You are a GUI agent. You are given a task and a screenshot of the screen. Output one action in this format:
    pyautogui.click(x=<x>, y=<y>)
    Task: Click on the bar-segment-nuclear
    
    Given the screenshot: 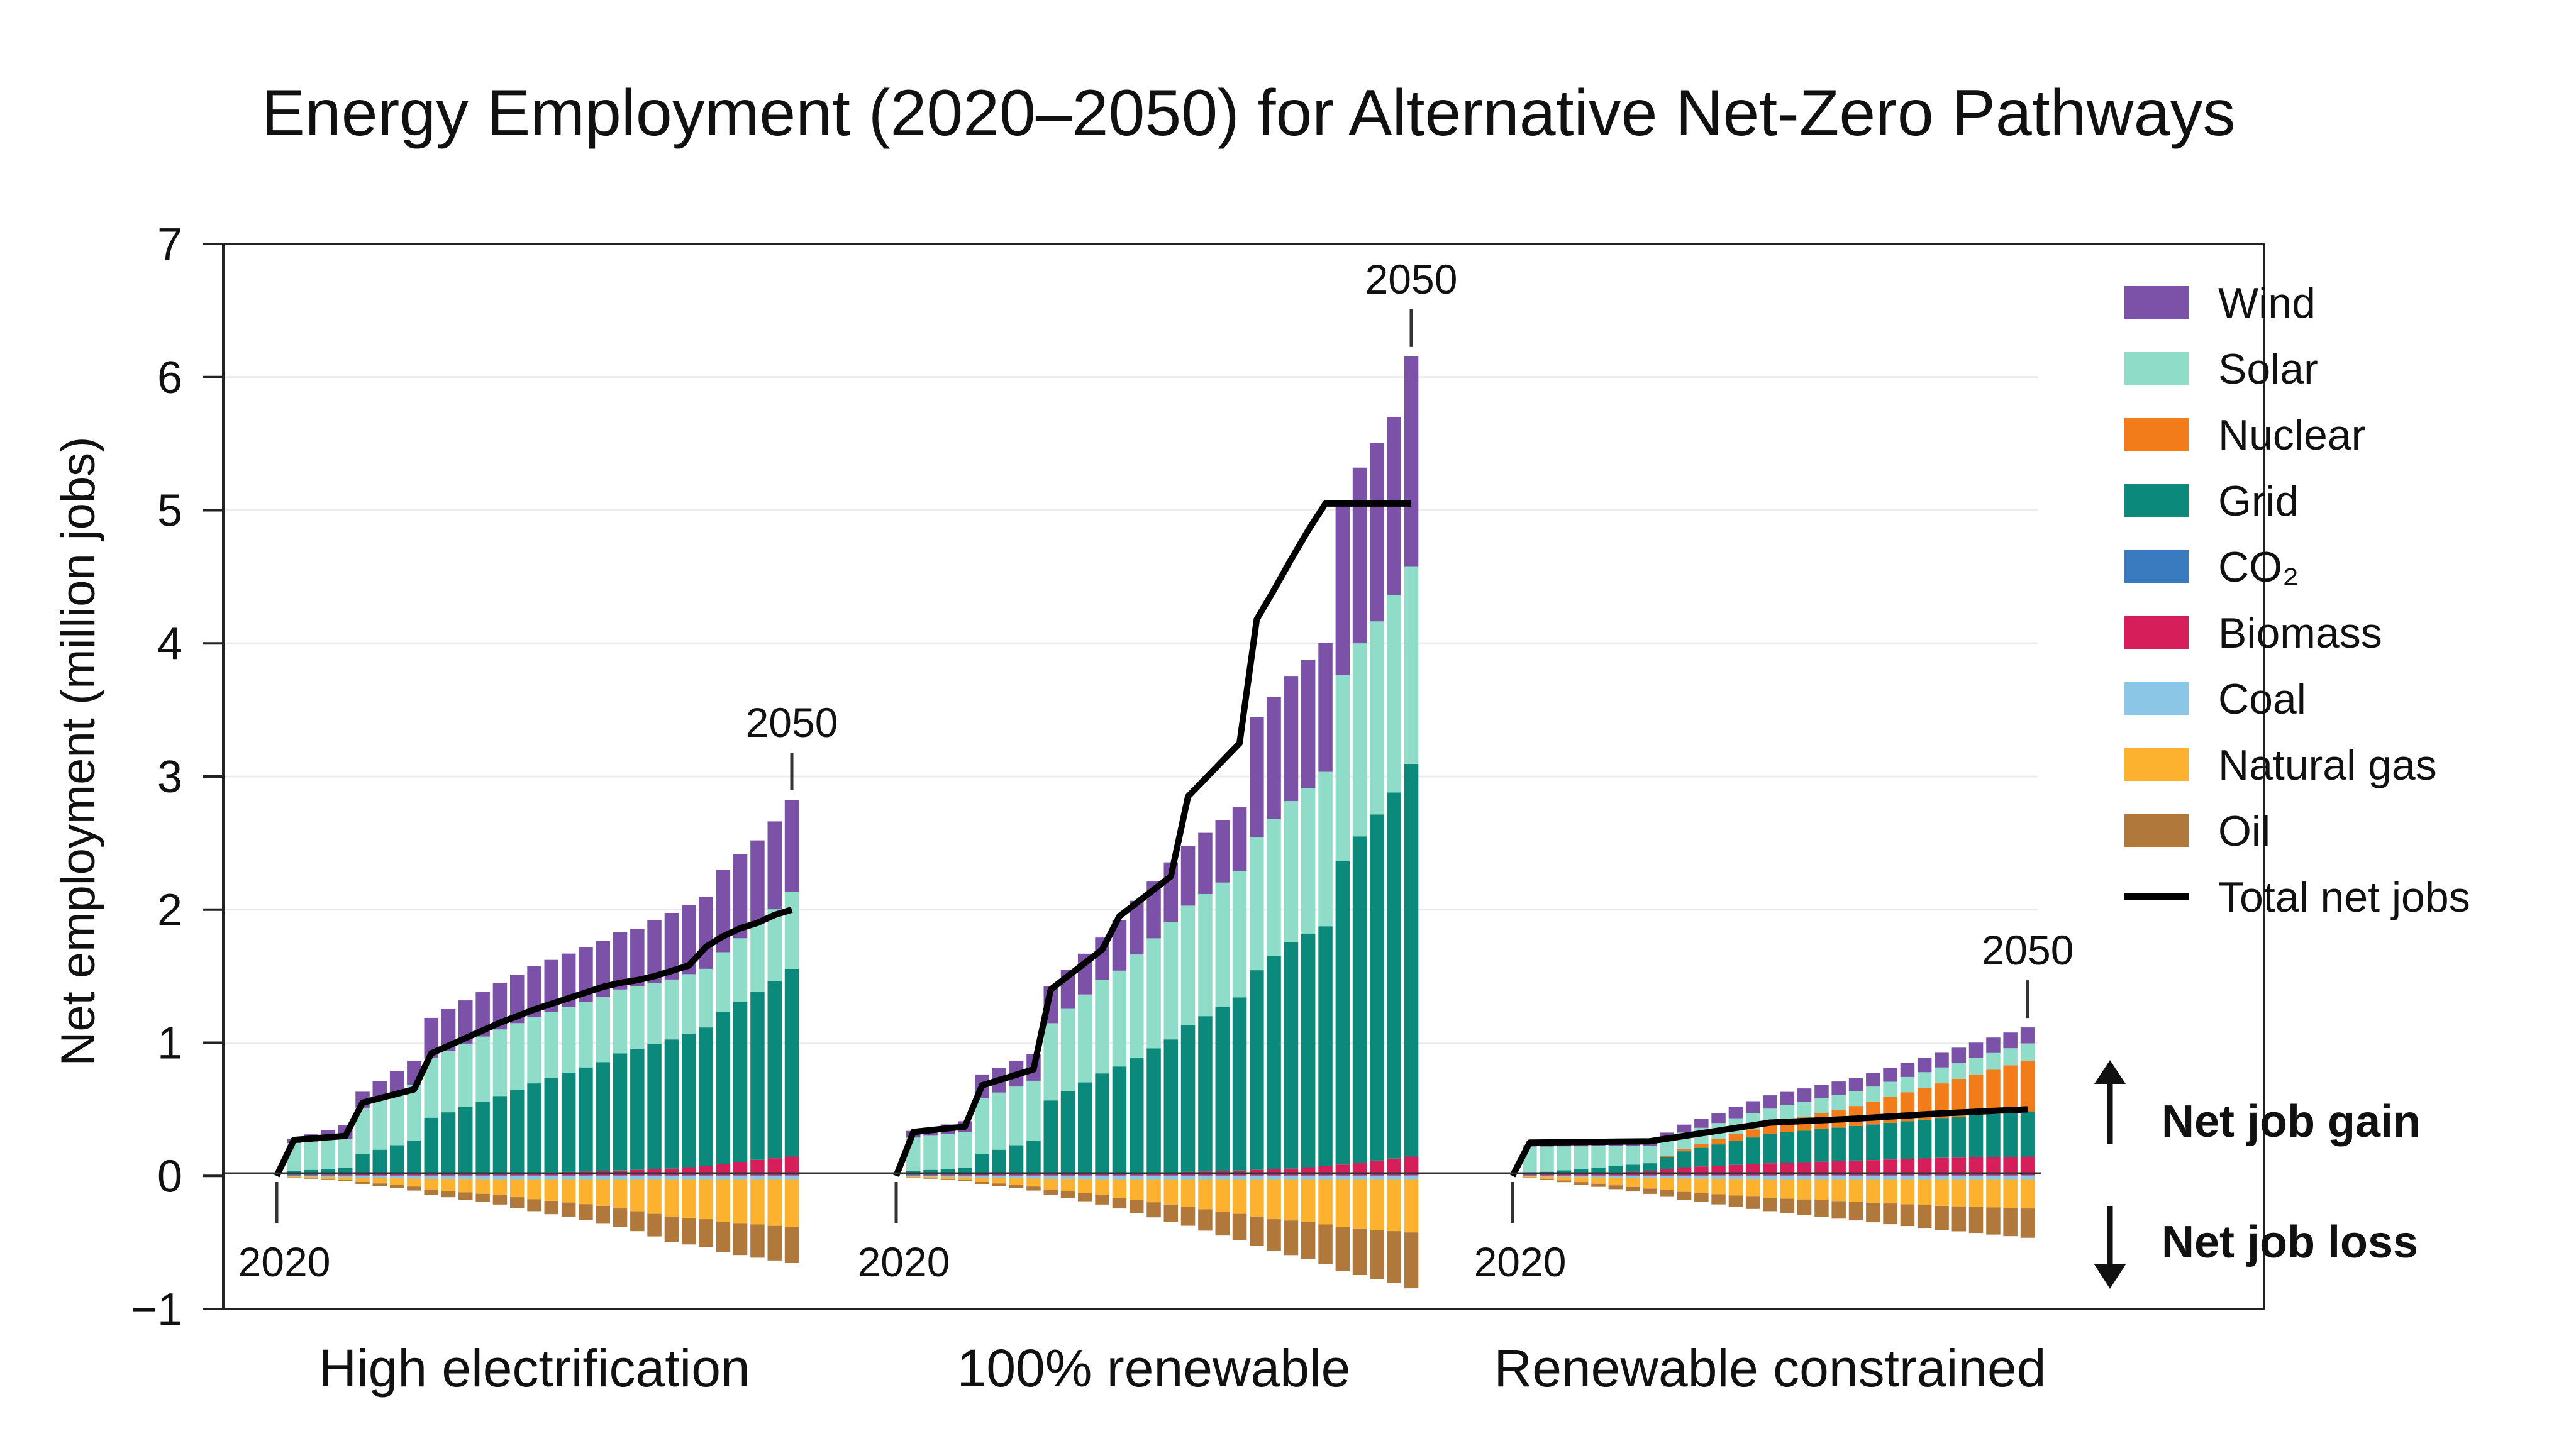 What is the action you would take?
    pyautogui.click(x=1684, y=1149)
    